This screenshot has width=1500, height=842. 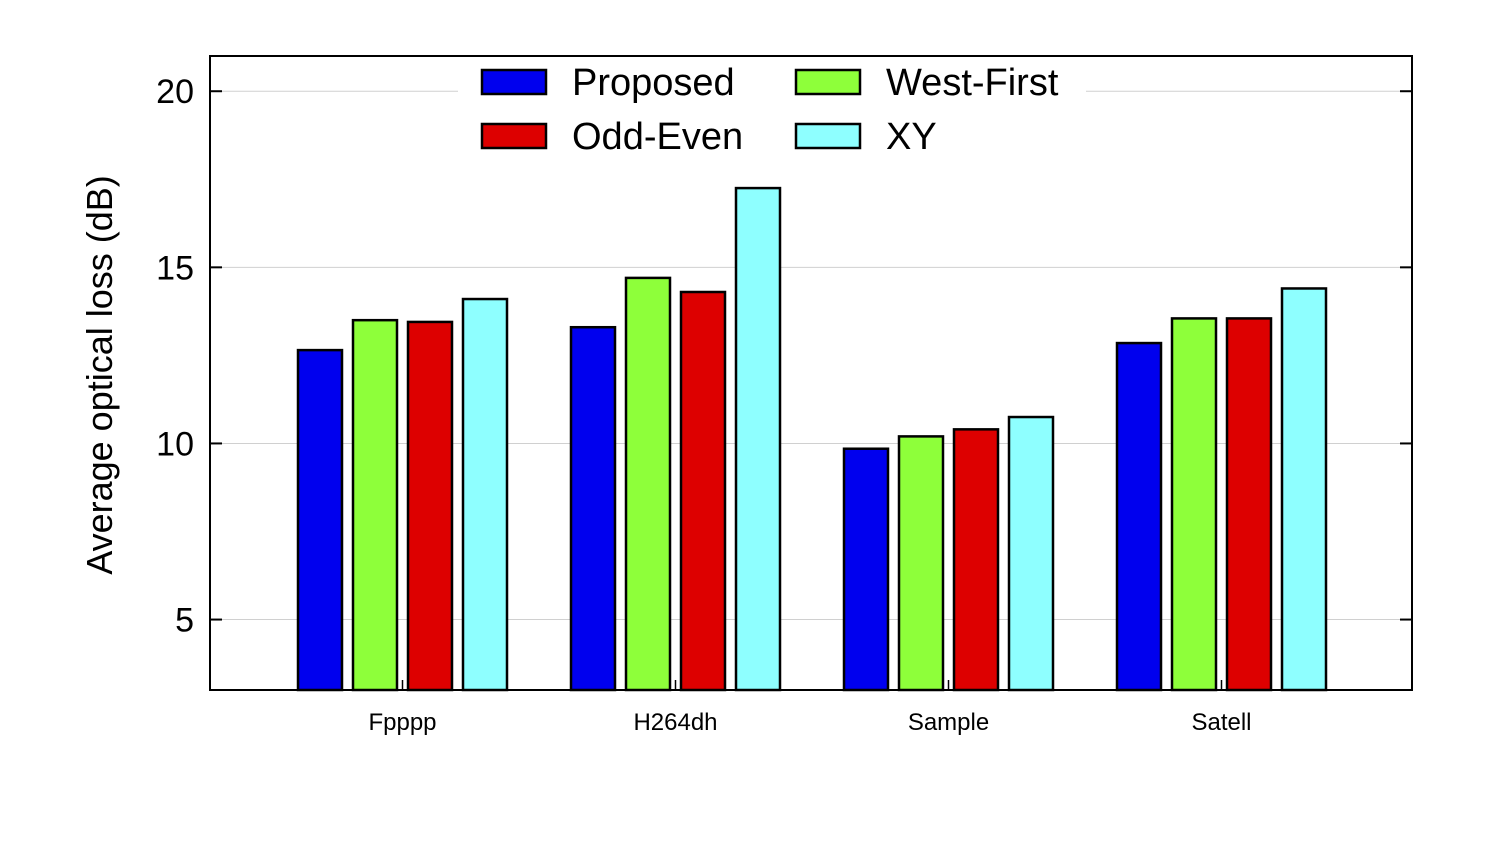 I want to click on bar-h264dh-xy, so click(x=758, y=439).